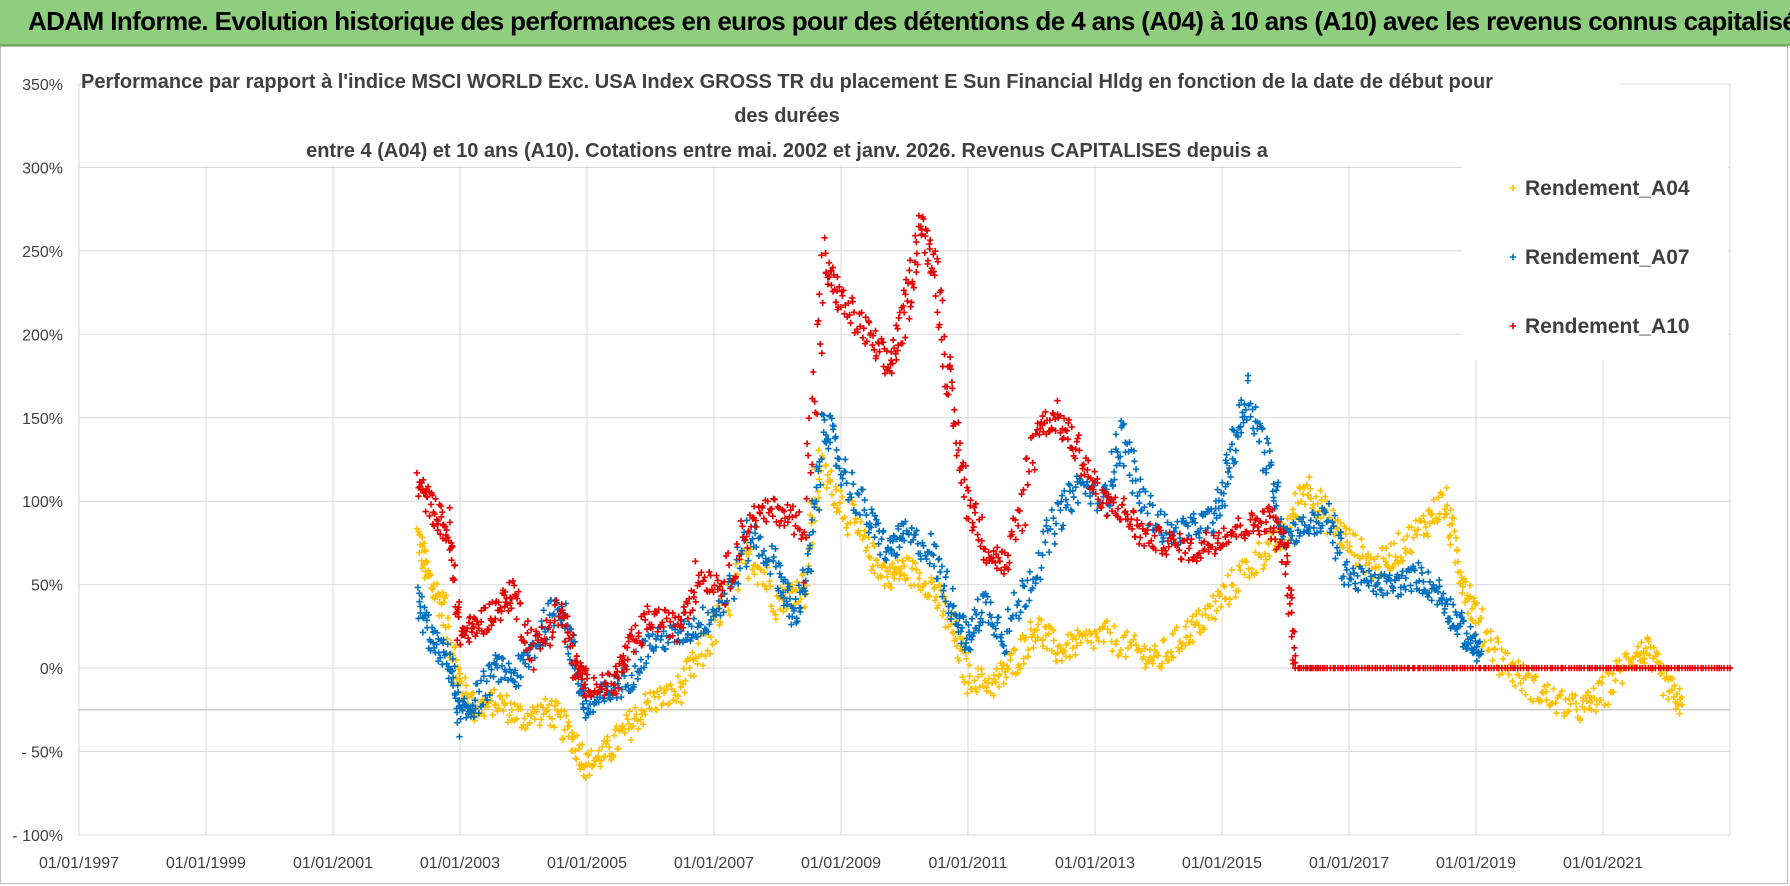 This screenshot has height=886, width=1790. Describe the element at coordinates (42, 419) in the screenshot. I see `y-tick-label: 150%` at that location.